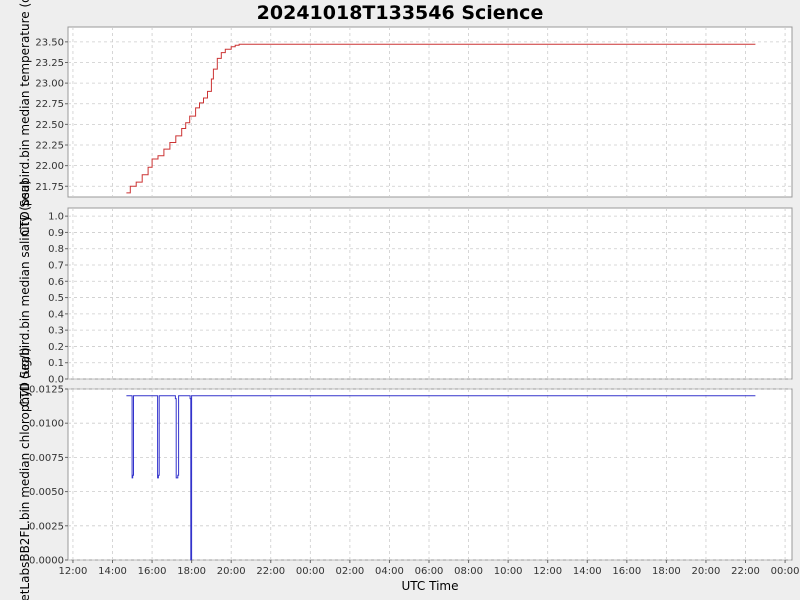 Image resolution: width=800 pixels, height=600 pixels. Describe the element at coordinates (430, 586) in the screenshot. I see `x-axis-label: UTC Time` at that location.